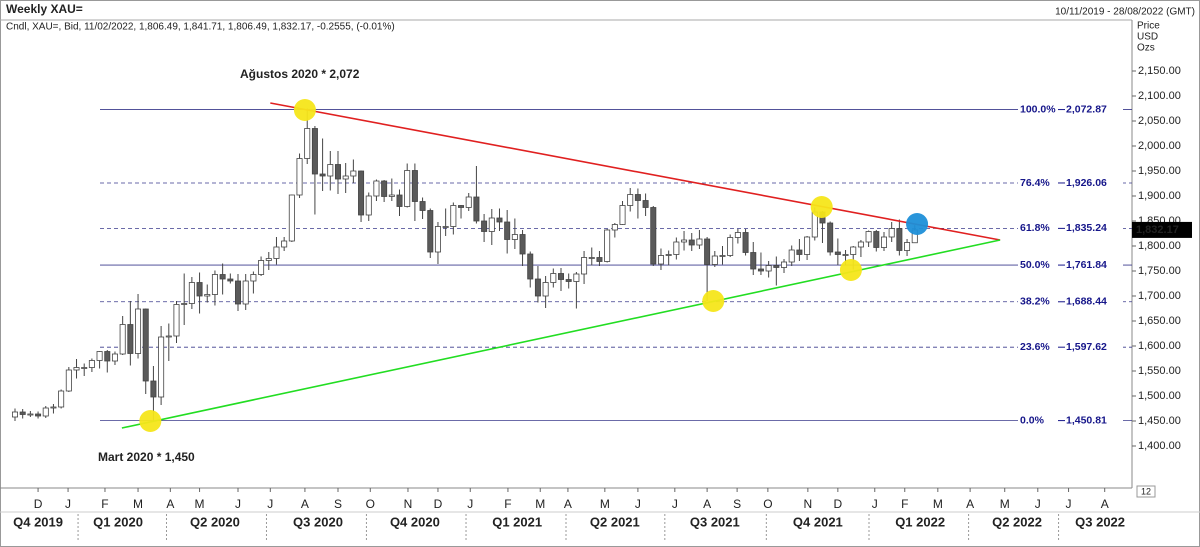  I want to click on fib-pct: 76.4%, so click(1035, 183).